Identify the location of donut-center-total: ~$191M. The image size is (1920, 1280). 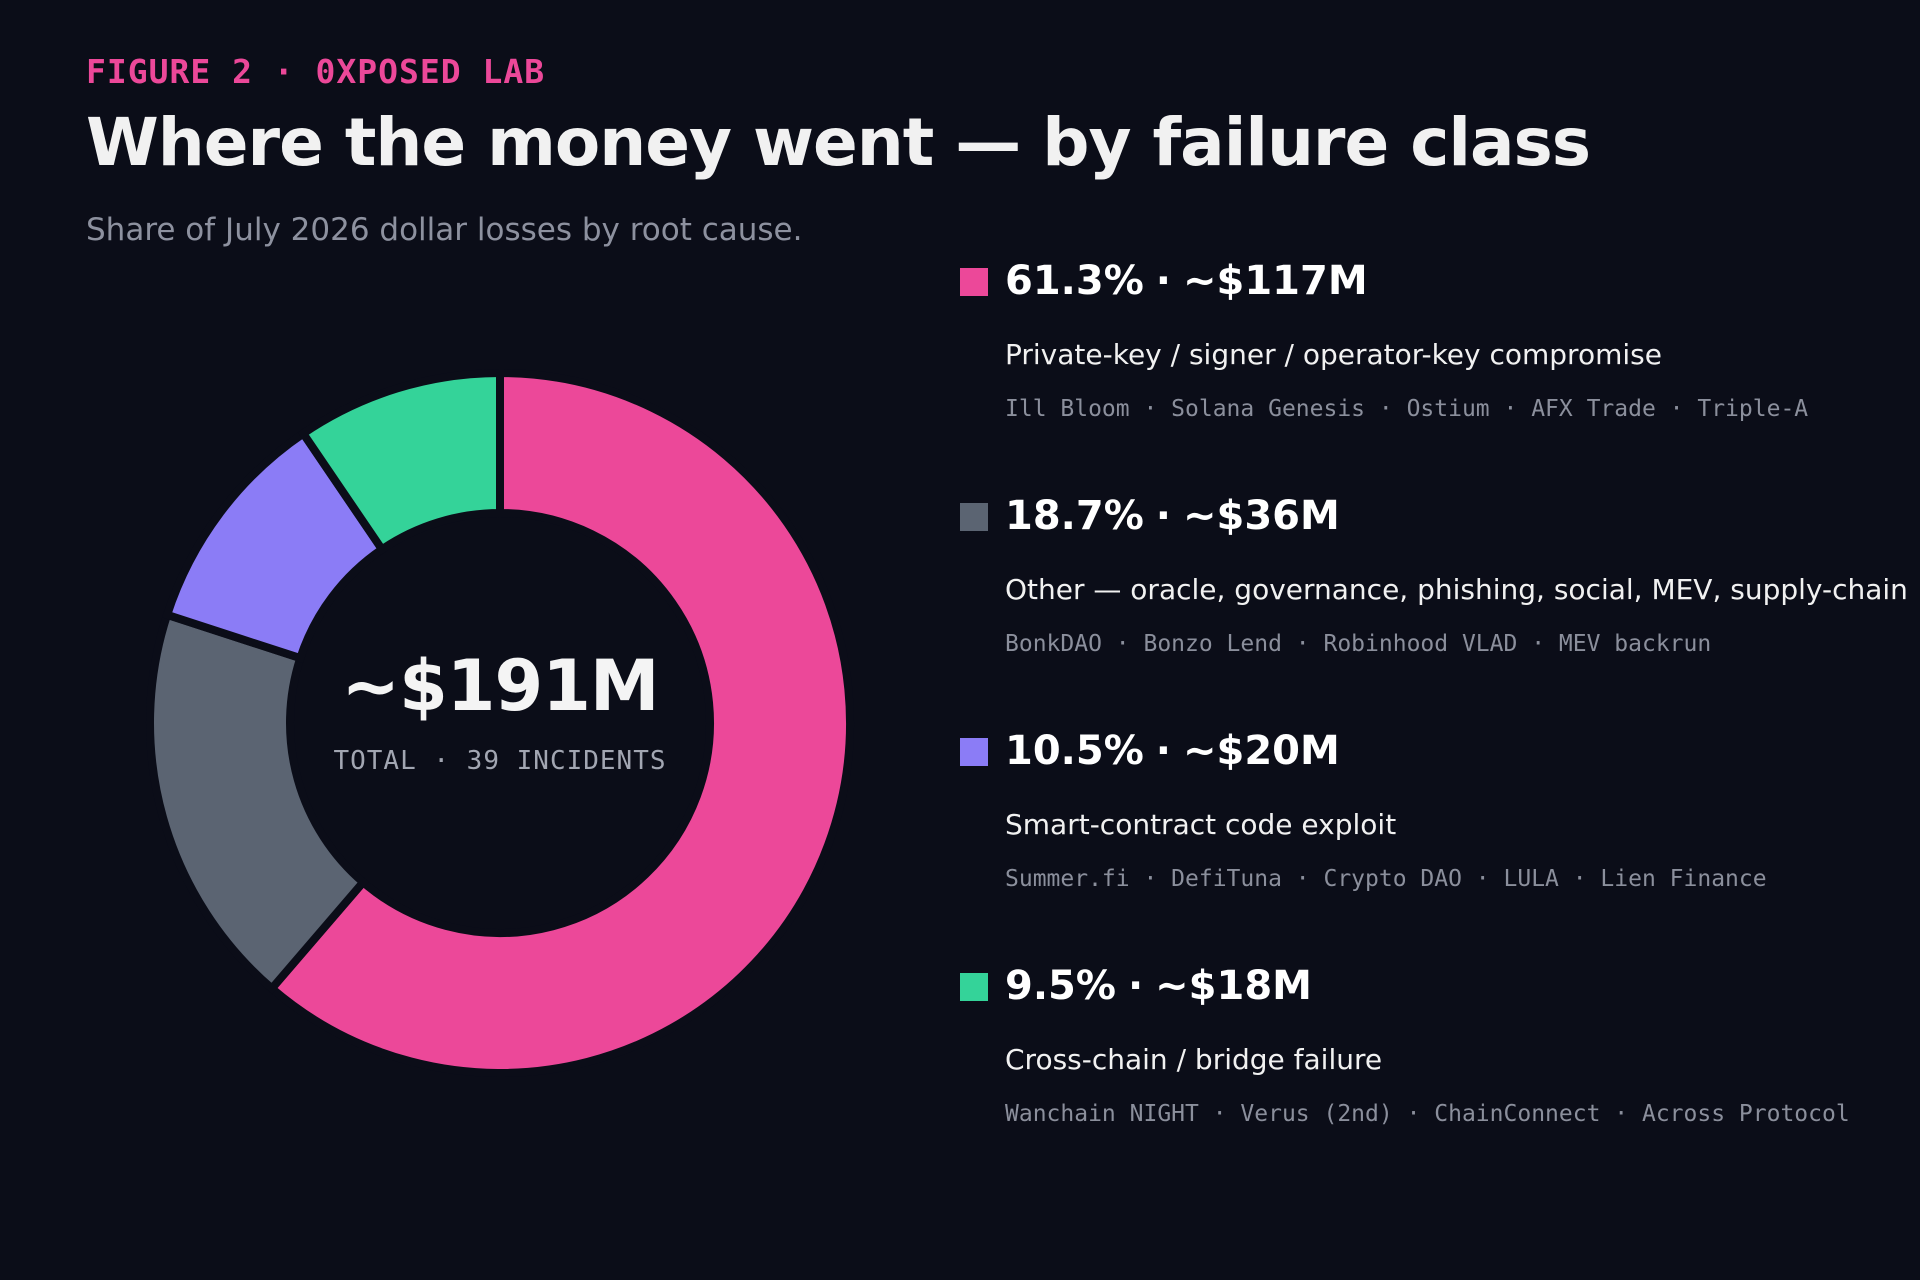
(500, 686).